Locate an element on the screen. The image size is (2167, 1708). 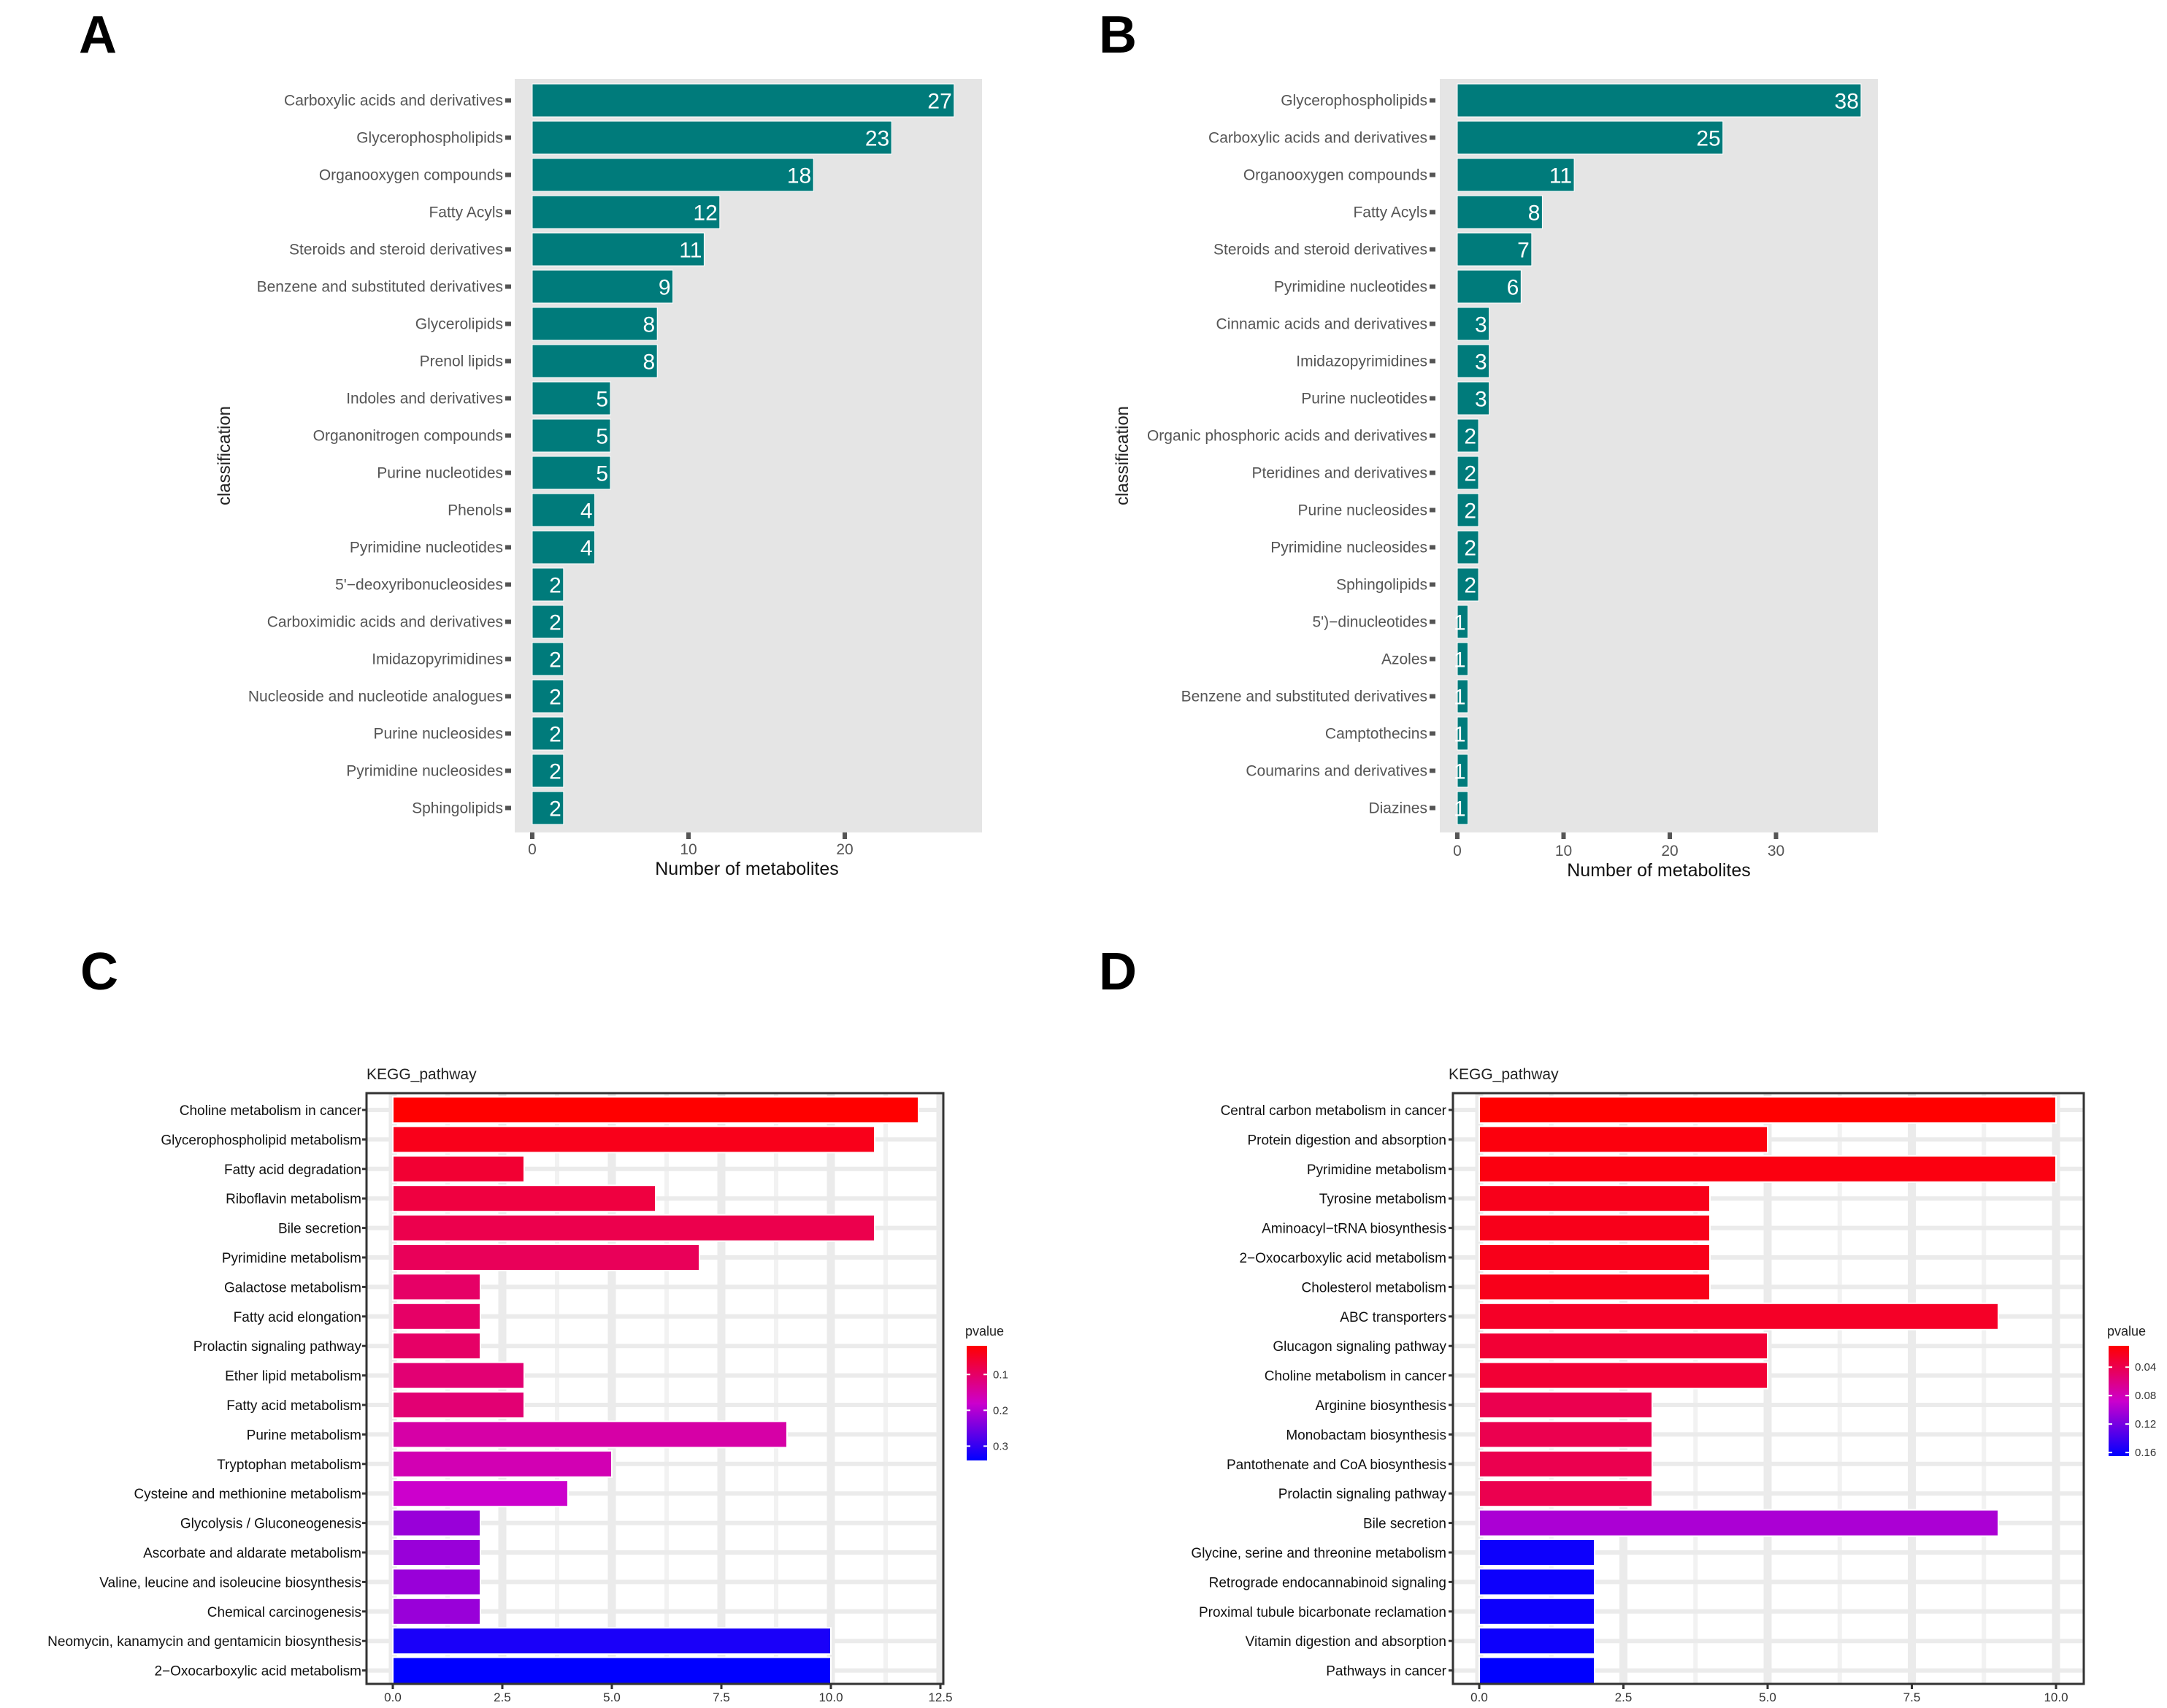
legend-tick-label: 0.04 is located at coordinates (2145, 1367).